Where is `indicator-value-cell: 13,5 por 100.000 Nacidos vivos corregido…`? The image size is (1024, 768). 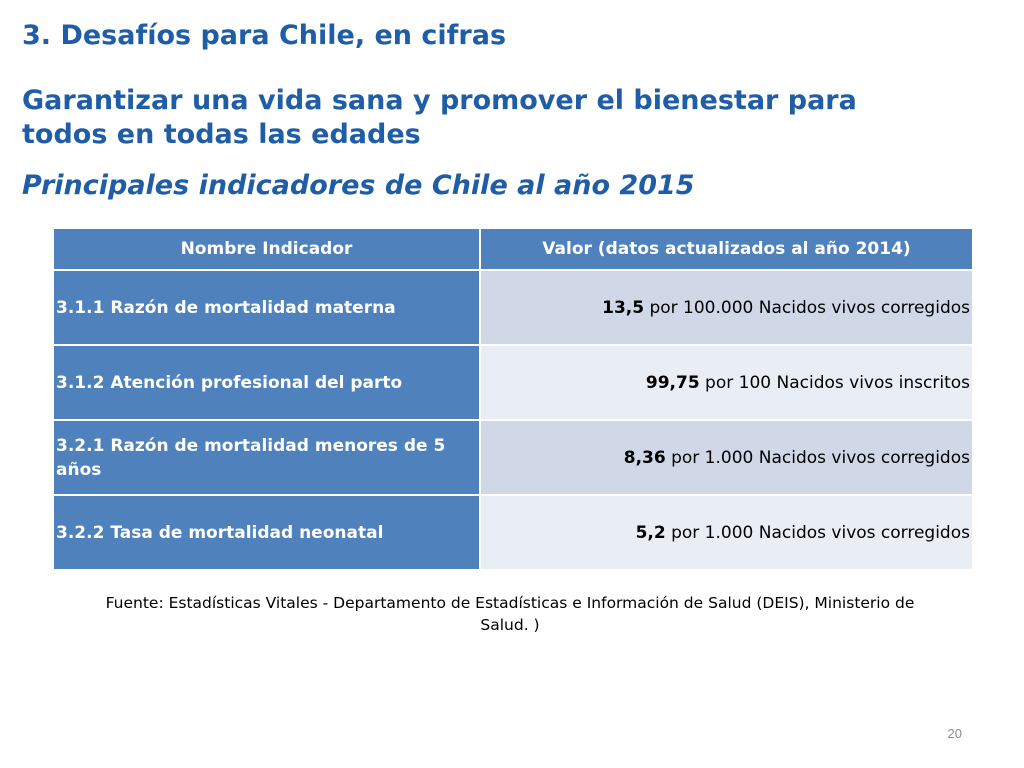 indicator-value-cell: 13,5 por 100.000 Nacidos vivos corregido… is located at coordinates (726, 307).